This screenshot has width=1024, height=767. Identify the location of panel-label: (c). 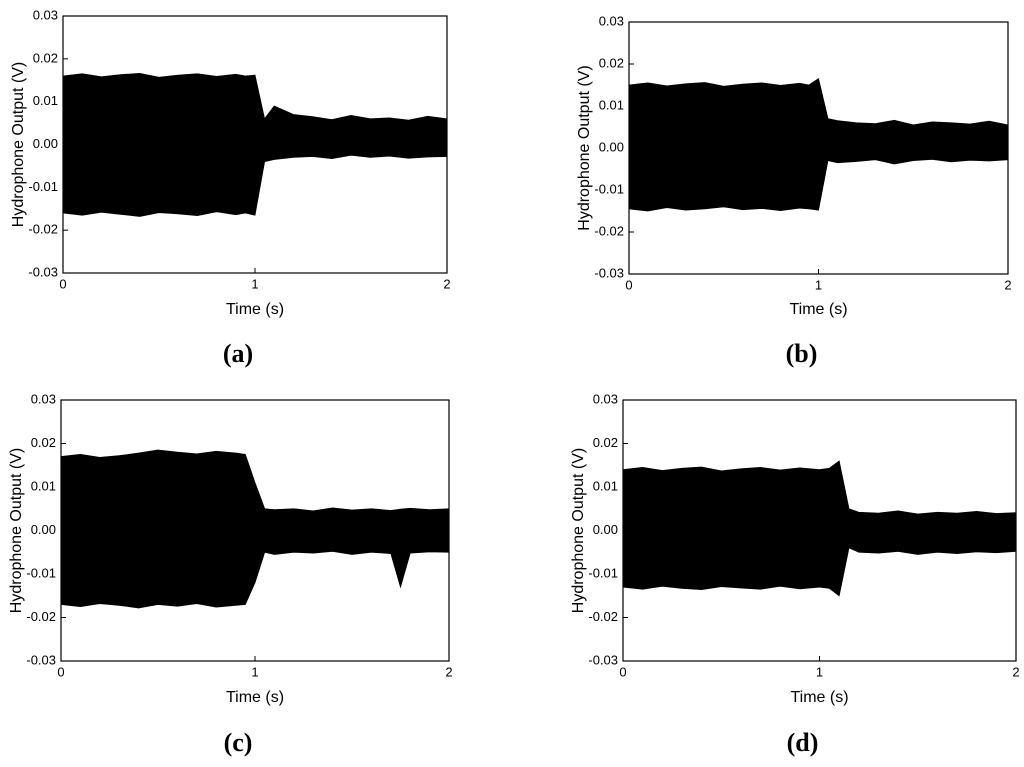
(238, 742).